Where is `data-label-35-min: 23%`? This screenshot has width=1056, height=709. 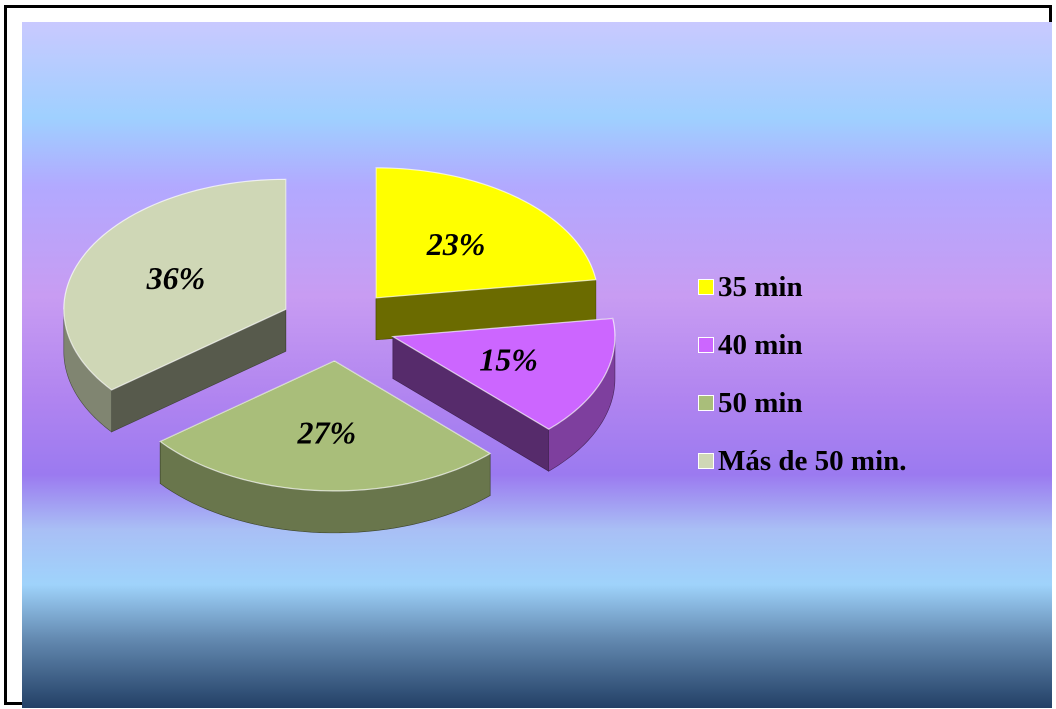 data-label-35-min: 23% is located at coordinates (456, 244).